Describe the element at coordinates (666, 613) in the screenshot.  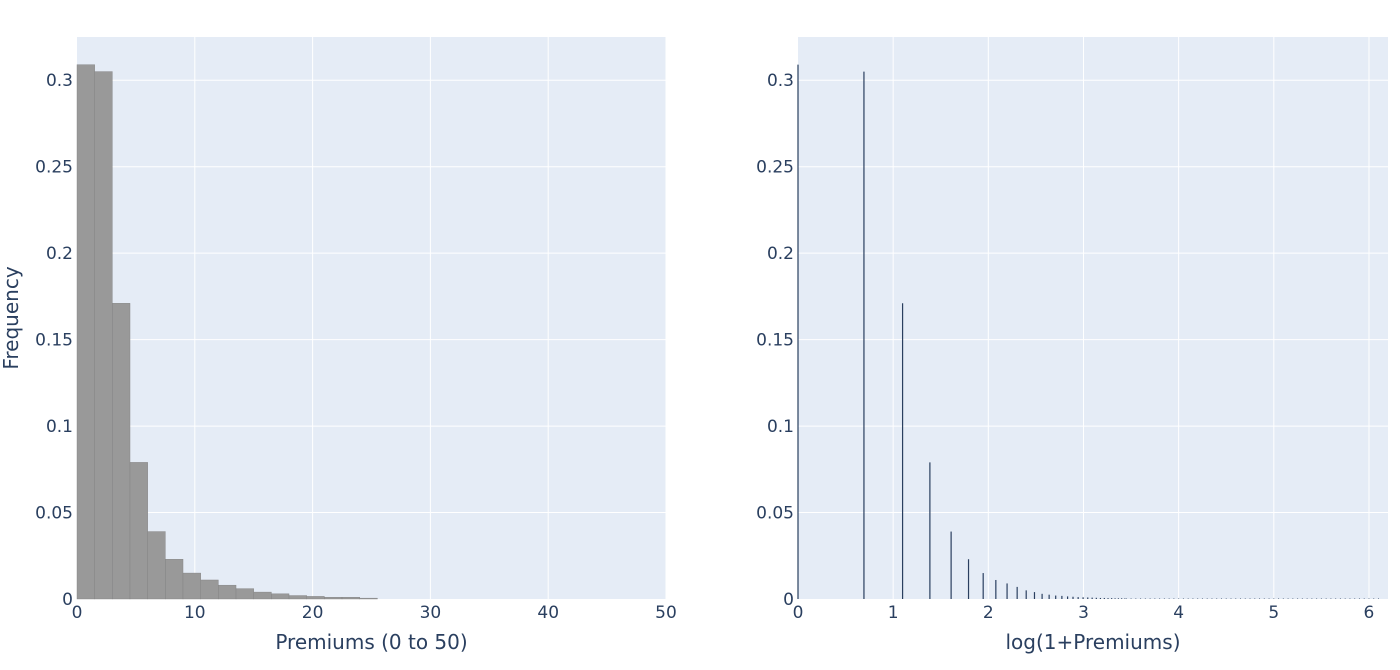
I see `x-tick-label: 50` at that location.